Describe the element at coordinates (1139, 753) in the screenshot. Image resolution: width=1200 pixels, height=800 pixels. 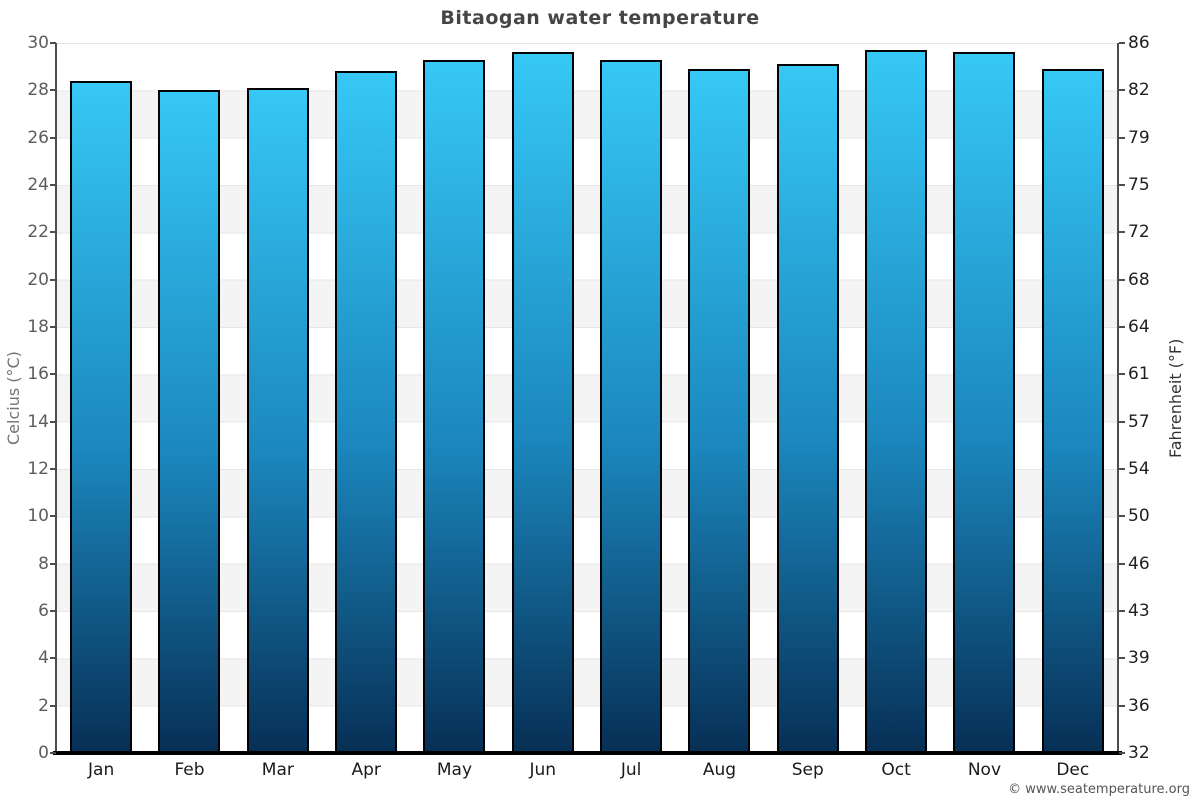
I see `fahrenheit-tick-label-32: 32` at that location.